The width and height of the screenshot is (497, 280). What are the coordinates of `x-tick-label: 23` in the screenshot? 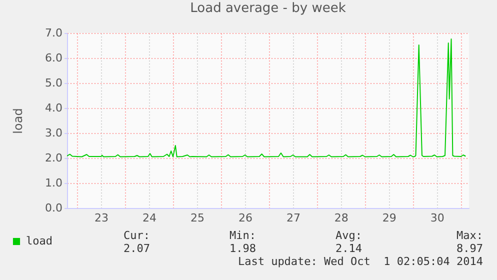 It's located at (101, 218).